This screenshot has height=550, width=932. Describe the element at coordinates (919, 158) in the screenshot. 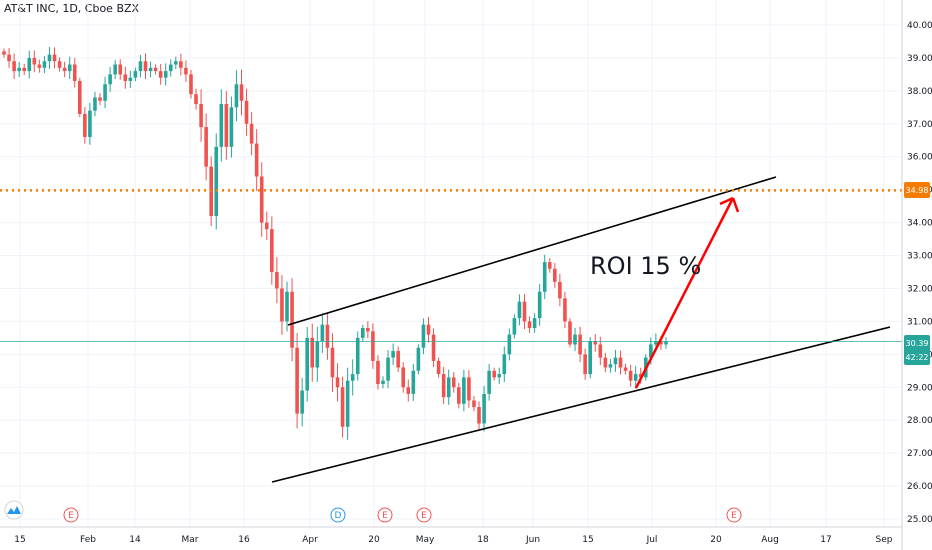

I see `price-tick-label: 36.00` at that location.